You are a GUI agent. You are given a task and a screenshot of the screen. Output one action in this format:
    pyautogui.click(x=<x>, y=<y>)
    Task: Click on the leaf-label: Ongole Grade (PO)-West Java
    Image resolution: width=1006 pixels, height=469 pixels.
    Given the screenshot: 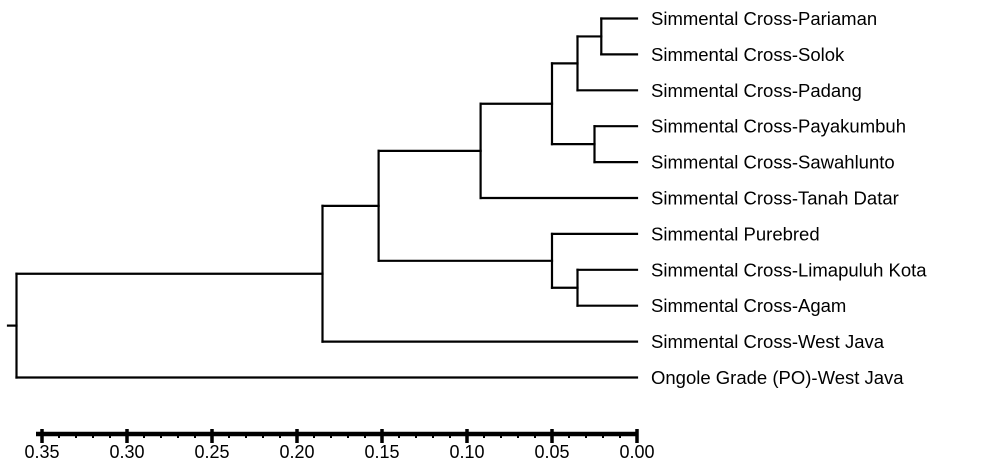 What is the action you would take?
    pyautogui.click(x=777, y=377)
    